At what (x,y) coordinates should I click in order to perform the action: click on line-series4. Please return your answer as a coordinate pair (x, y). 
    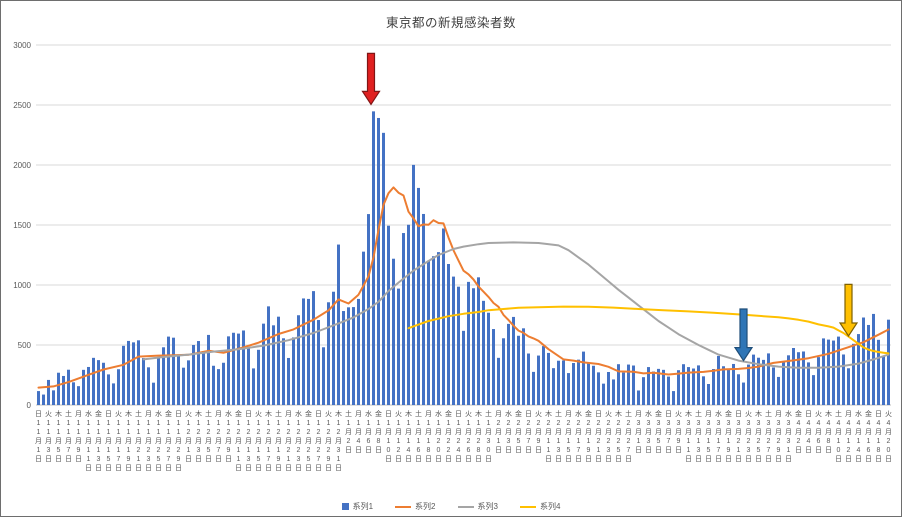
    Looking at the image, I should click on (648, 330).